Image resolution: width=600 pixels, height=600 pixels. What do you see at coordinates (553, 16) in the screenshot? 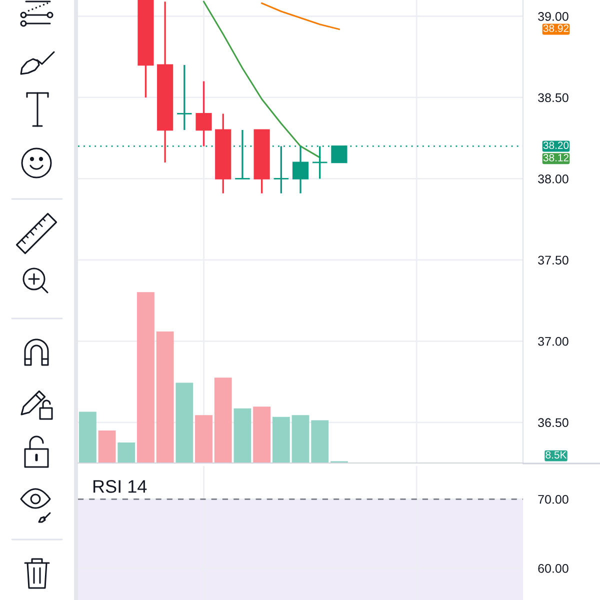
I see `y-tick-label: 39.00` at bounding box center [553, 16].